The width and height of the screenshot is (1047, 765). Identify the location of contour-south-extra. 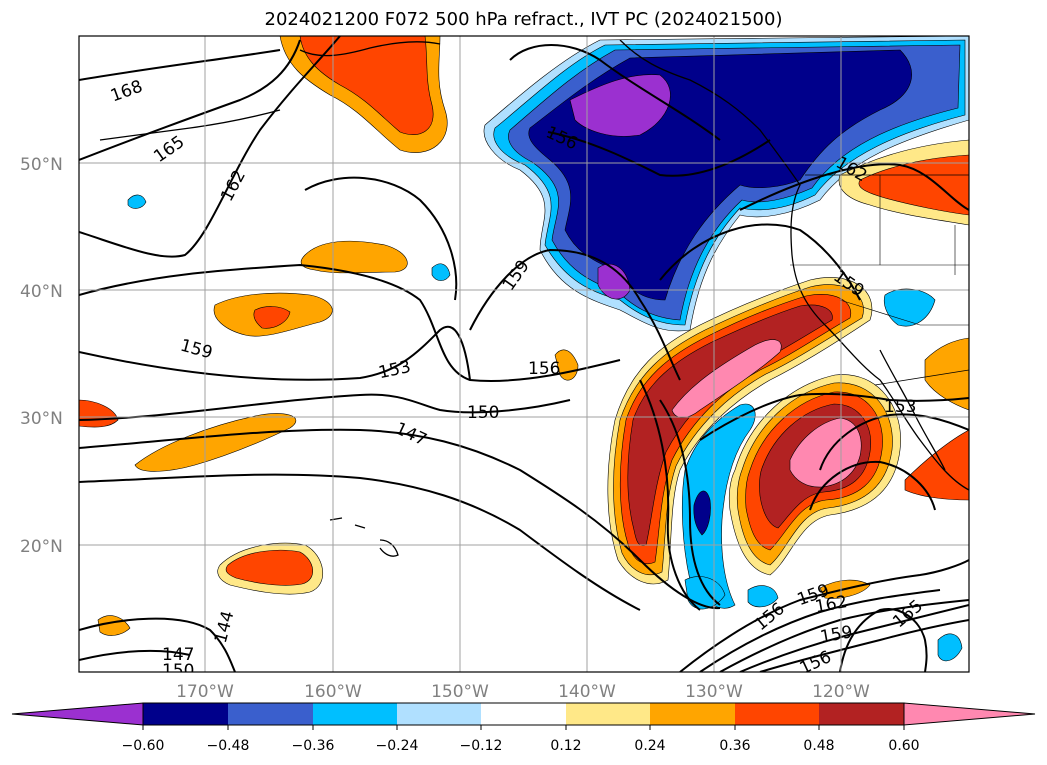
(864, 645).